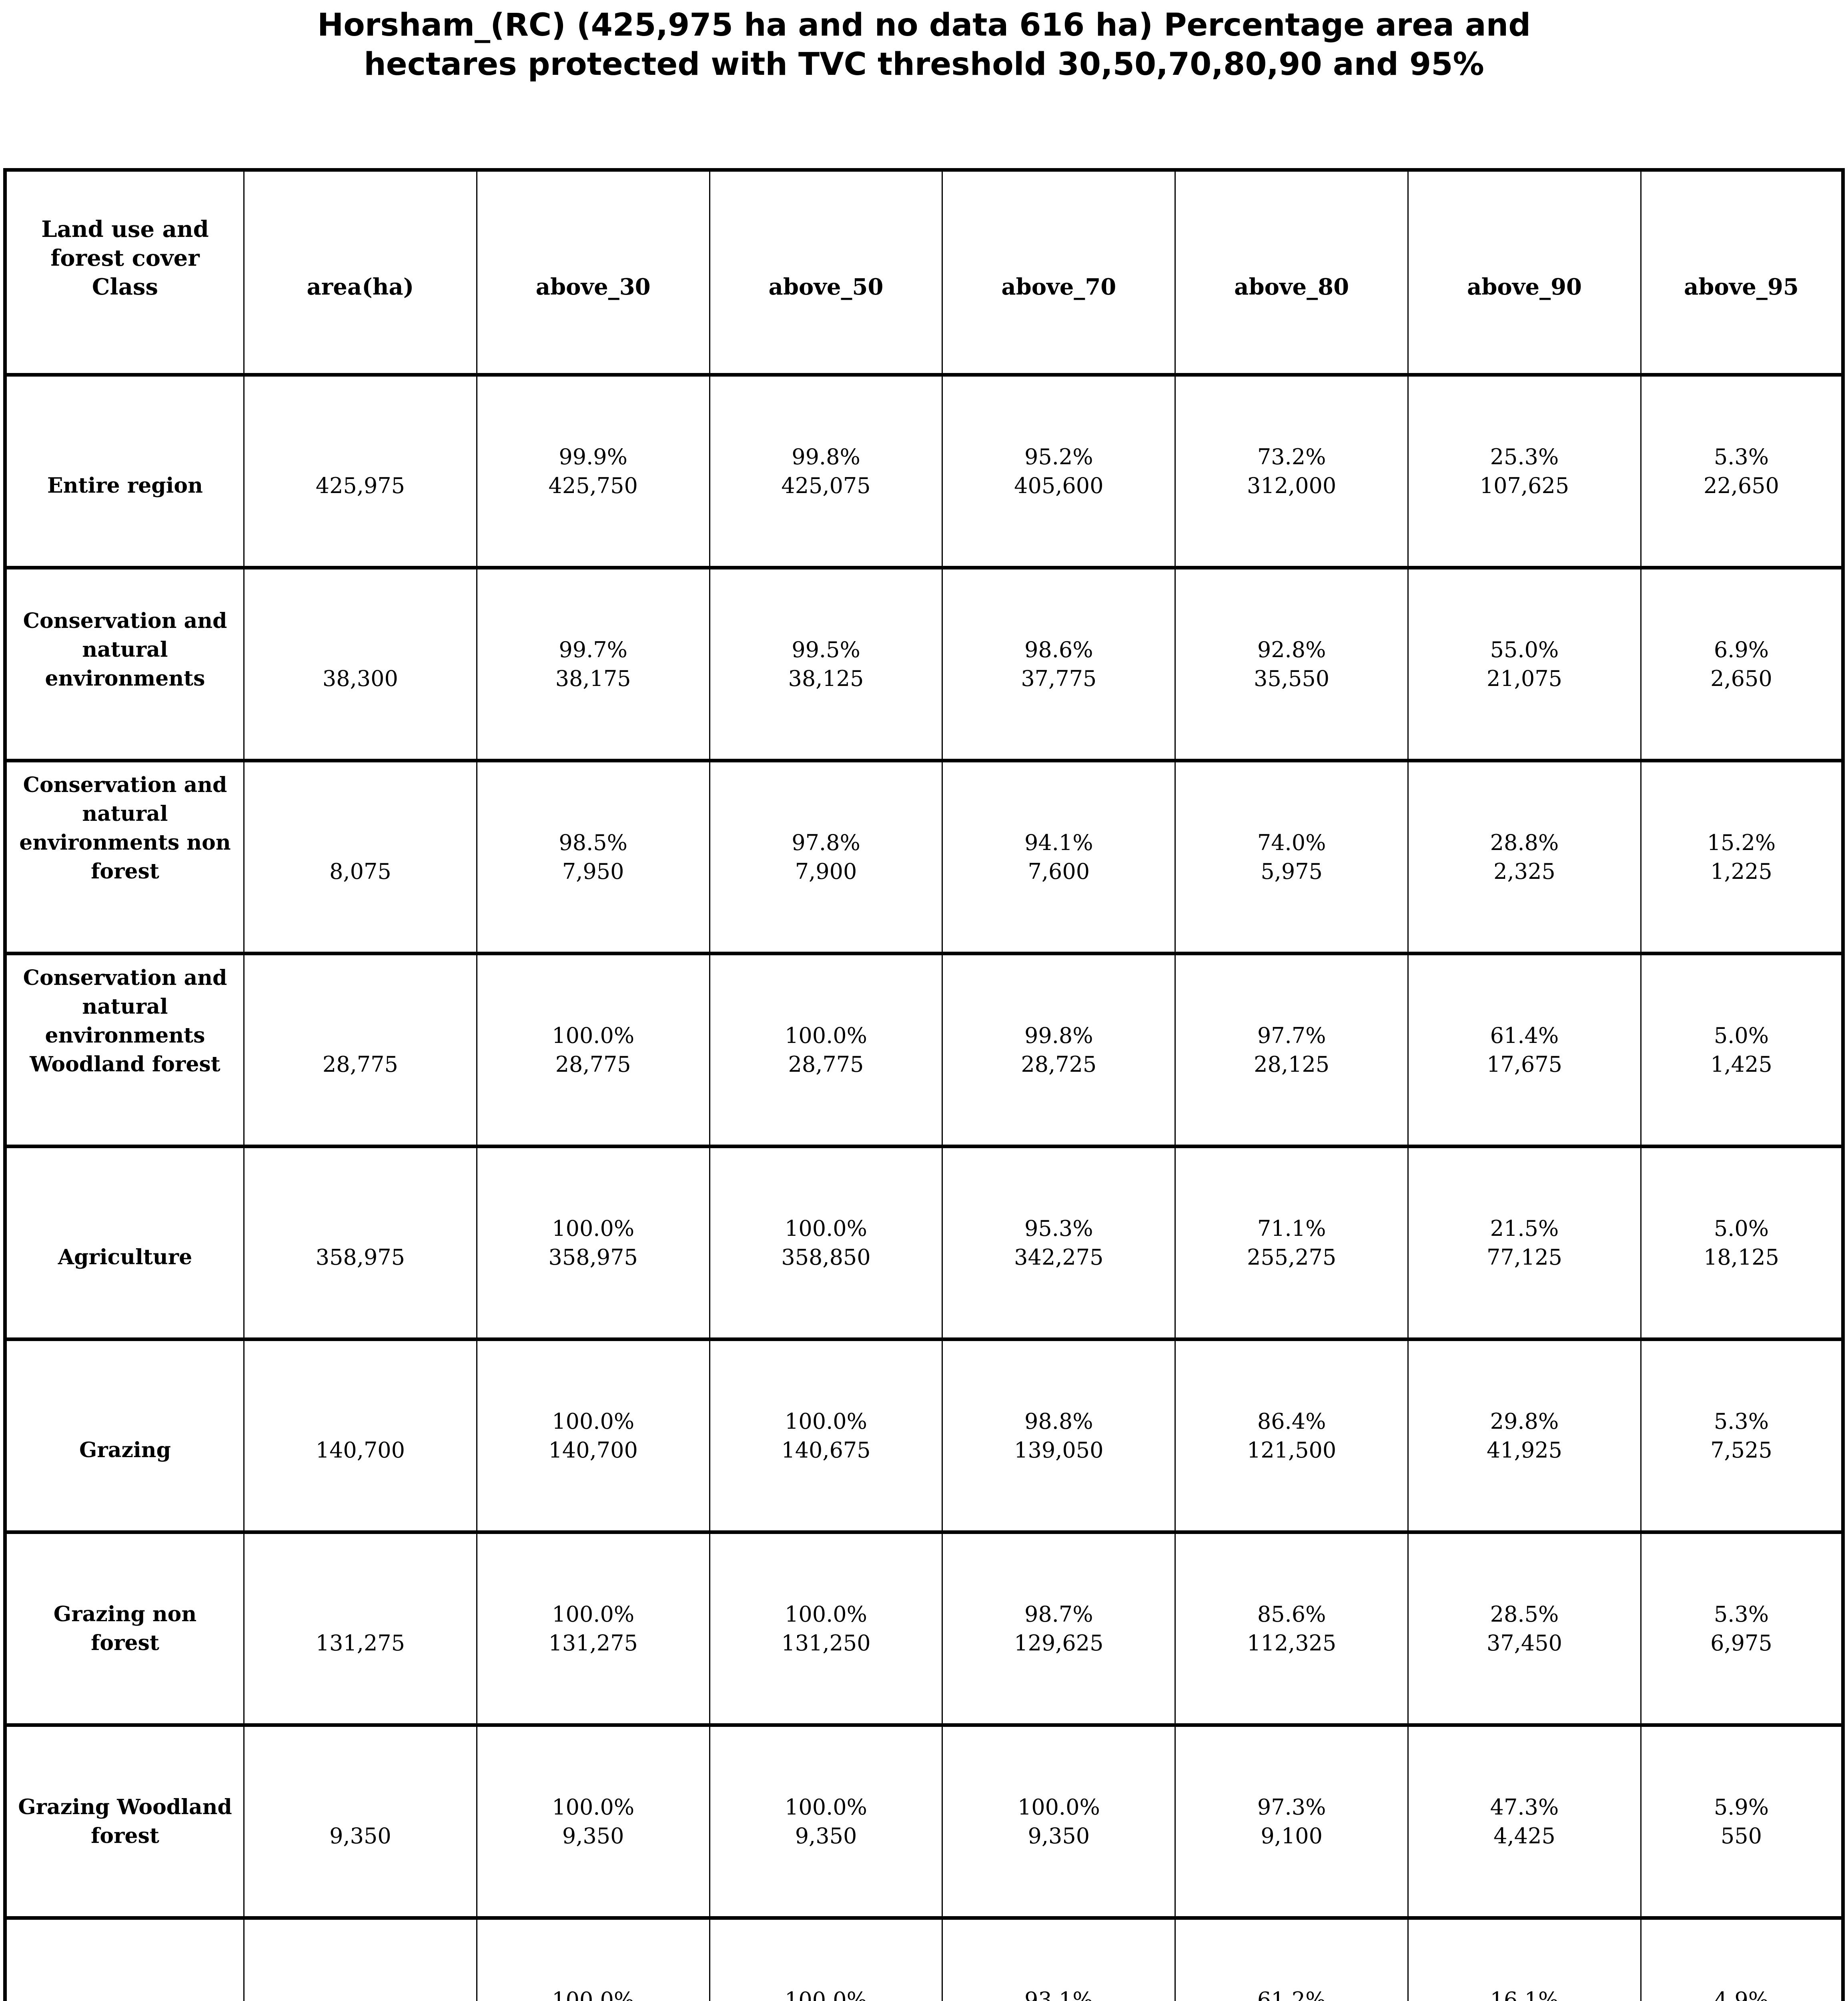  Describe the element at coordinates (1058, 857) in the screenshot. I see `pct-ha-cell: 94.1% 7,600` at that location.